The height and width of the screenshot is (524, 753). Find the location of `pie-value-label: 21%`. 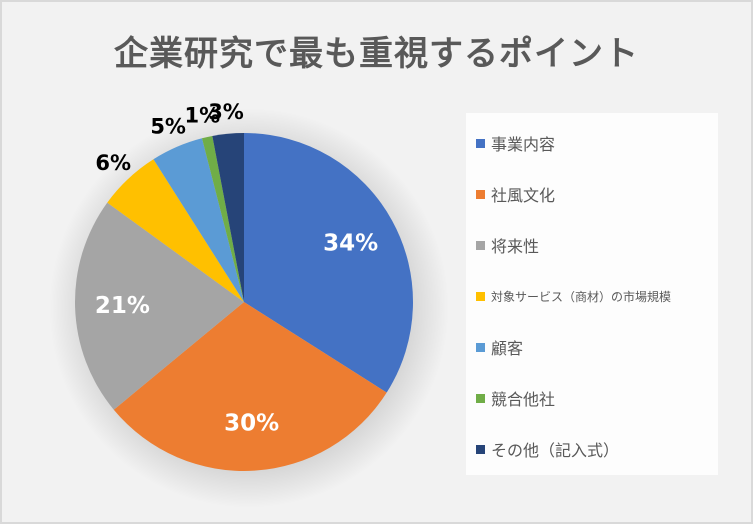

pie-value-label: 21% is located at coordinates (122, 306).